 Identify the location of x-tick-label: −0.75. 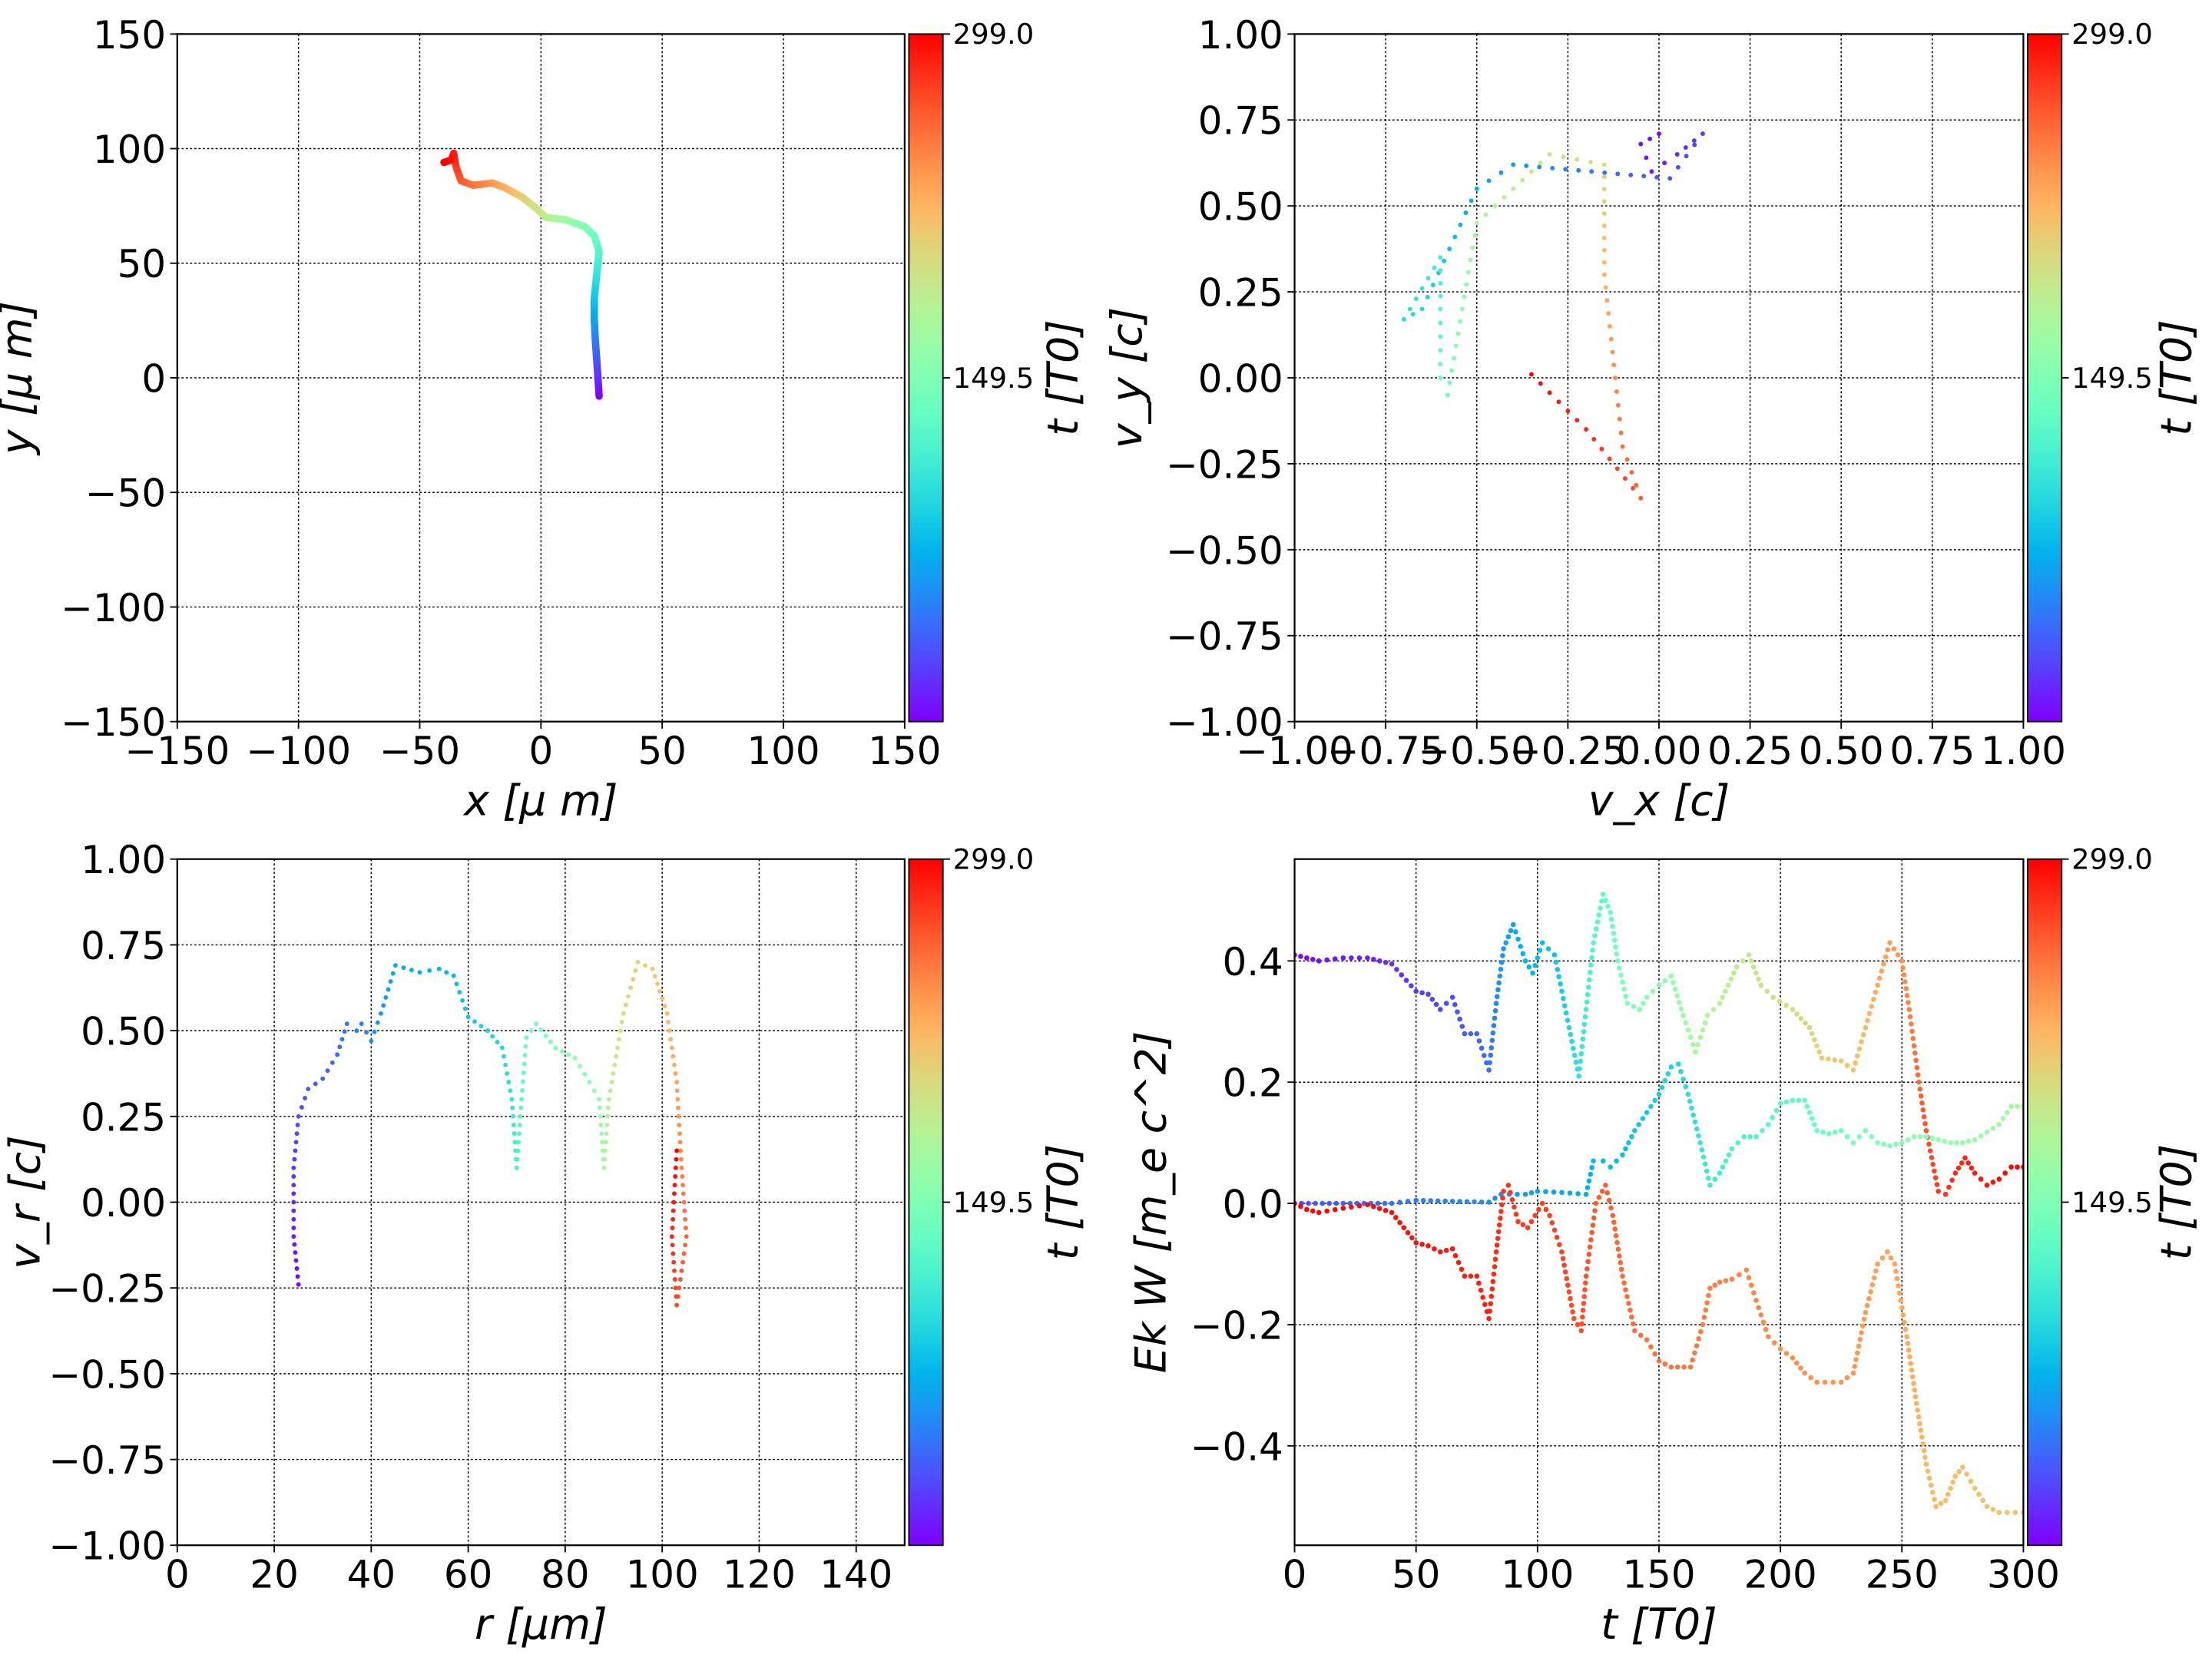
(1386, 751).